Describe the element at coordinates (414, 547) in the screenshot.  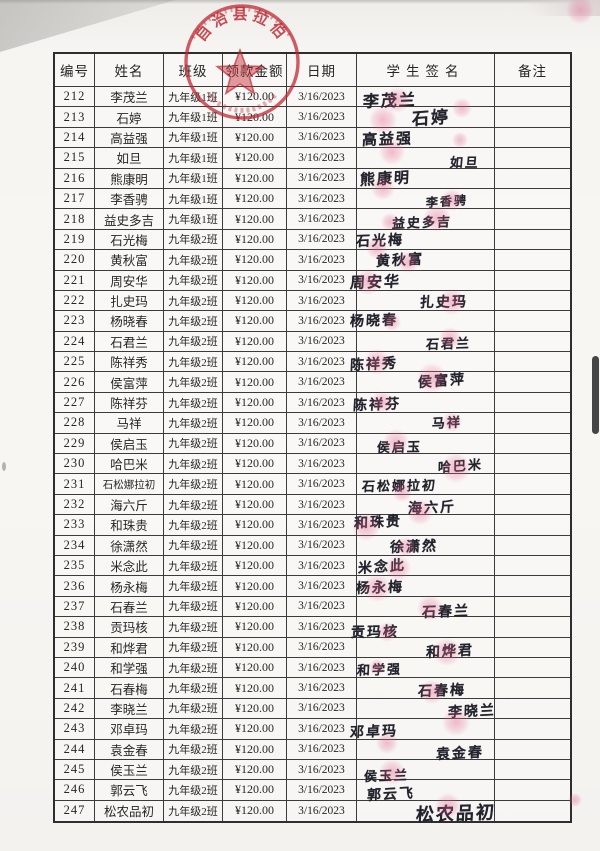
I see `handwritten-signature: 徐潇然` at that location.